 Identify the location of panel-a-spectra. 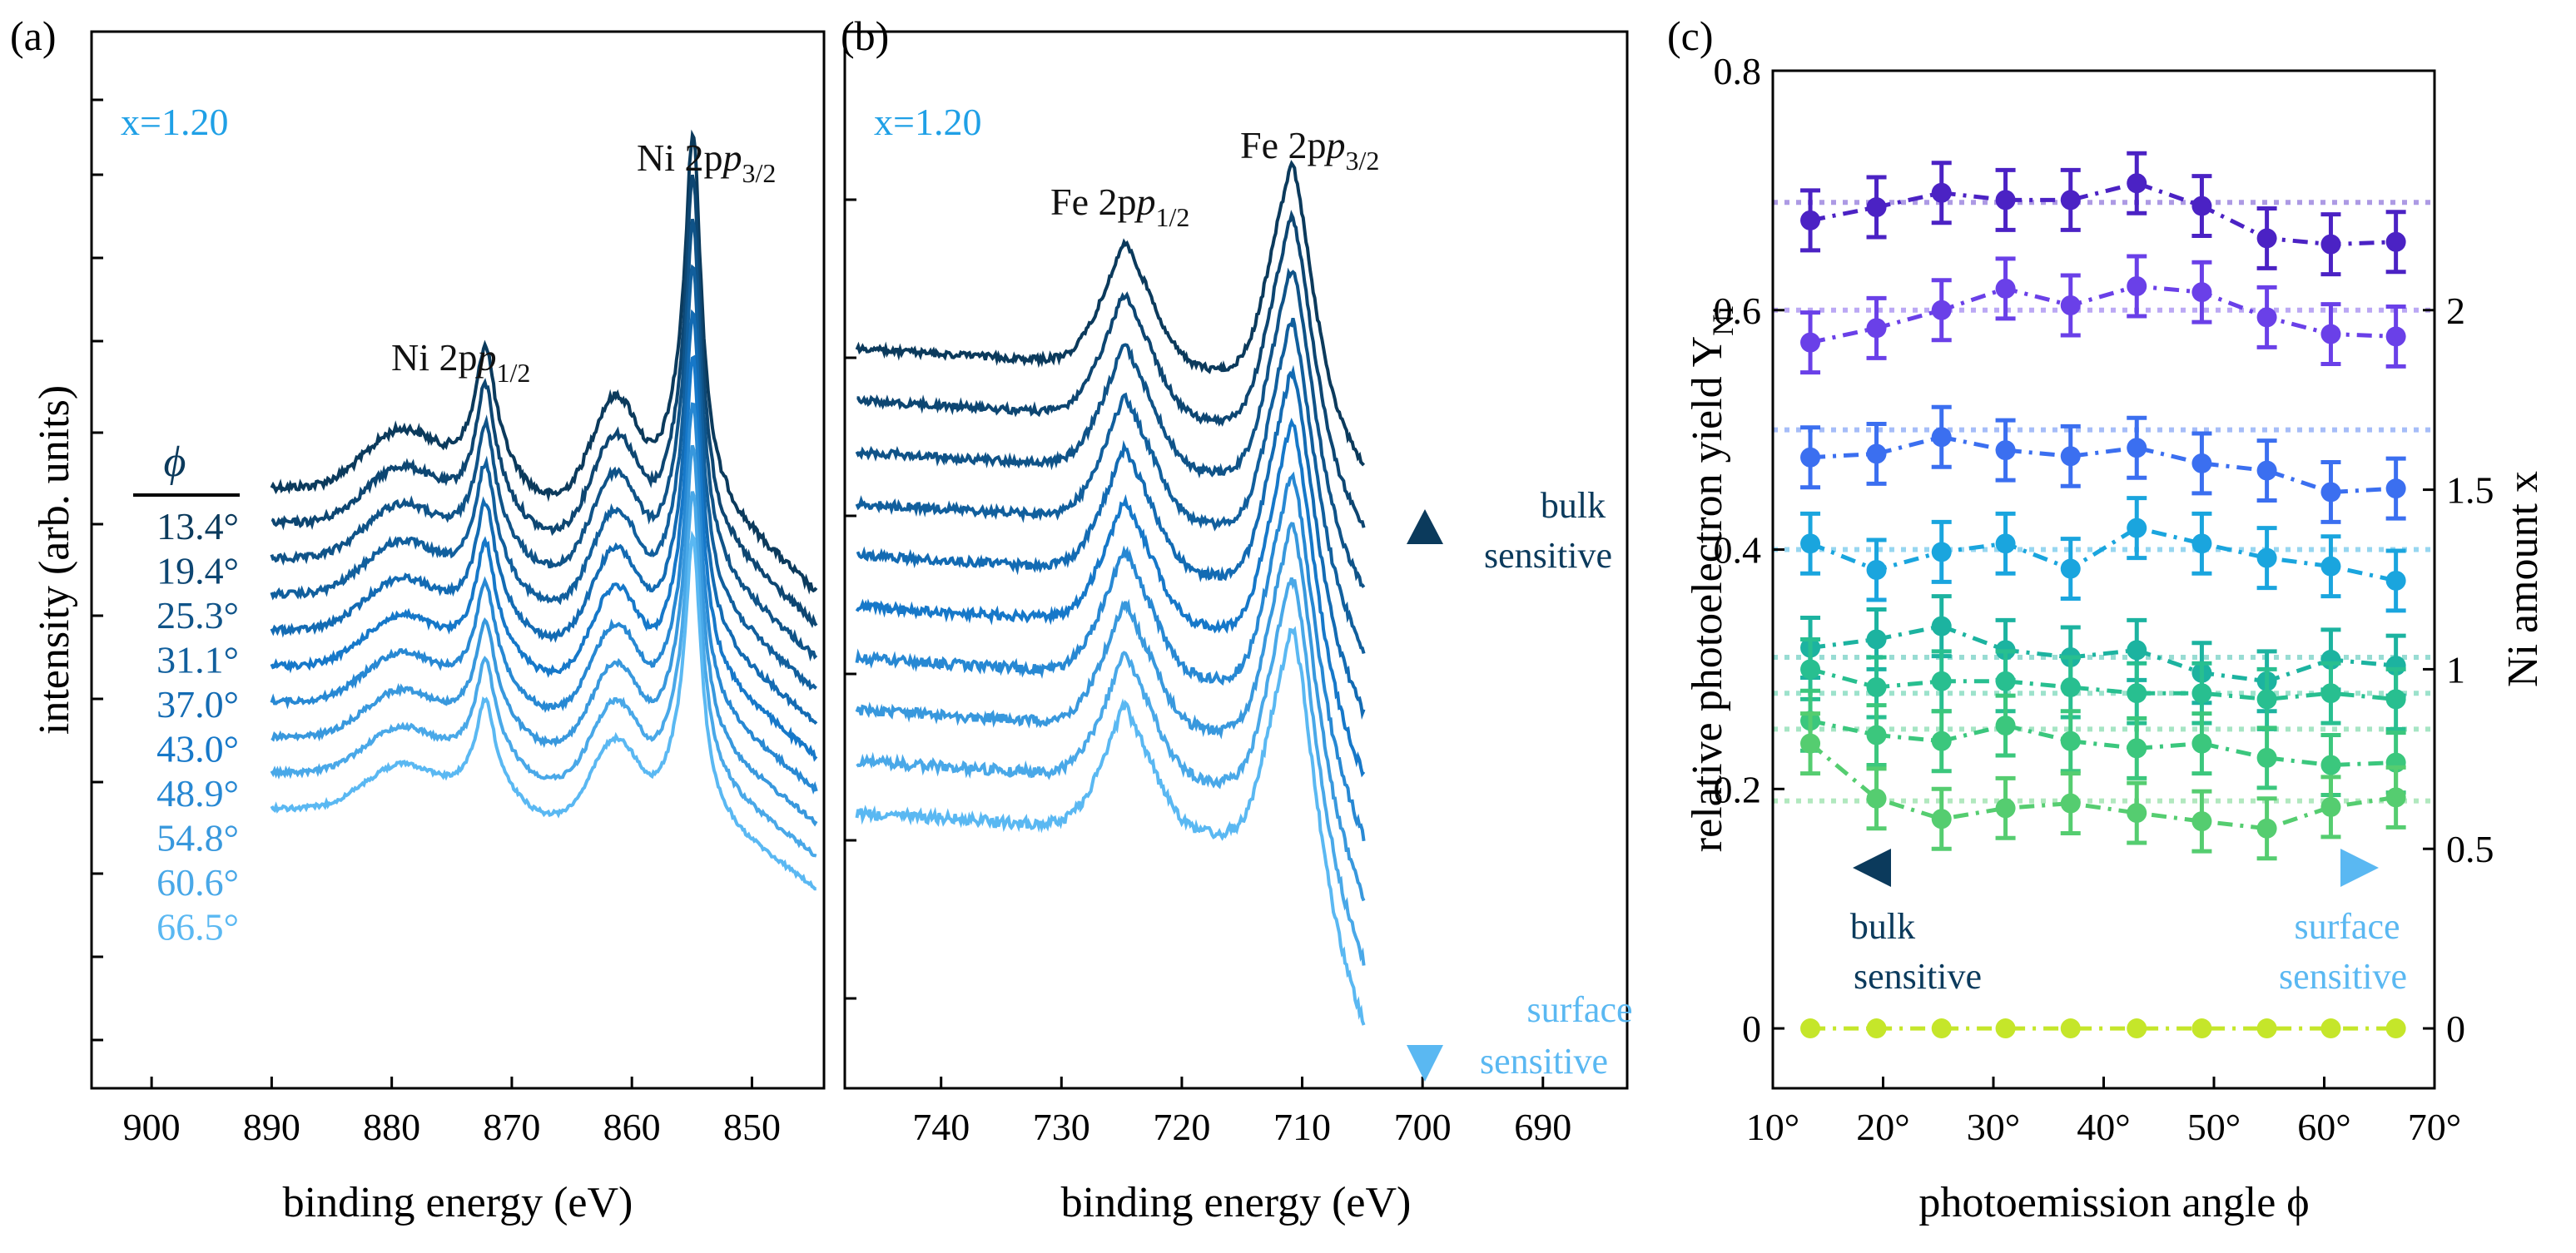
(544, 510).